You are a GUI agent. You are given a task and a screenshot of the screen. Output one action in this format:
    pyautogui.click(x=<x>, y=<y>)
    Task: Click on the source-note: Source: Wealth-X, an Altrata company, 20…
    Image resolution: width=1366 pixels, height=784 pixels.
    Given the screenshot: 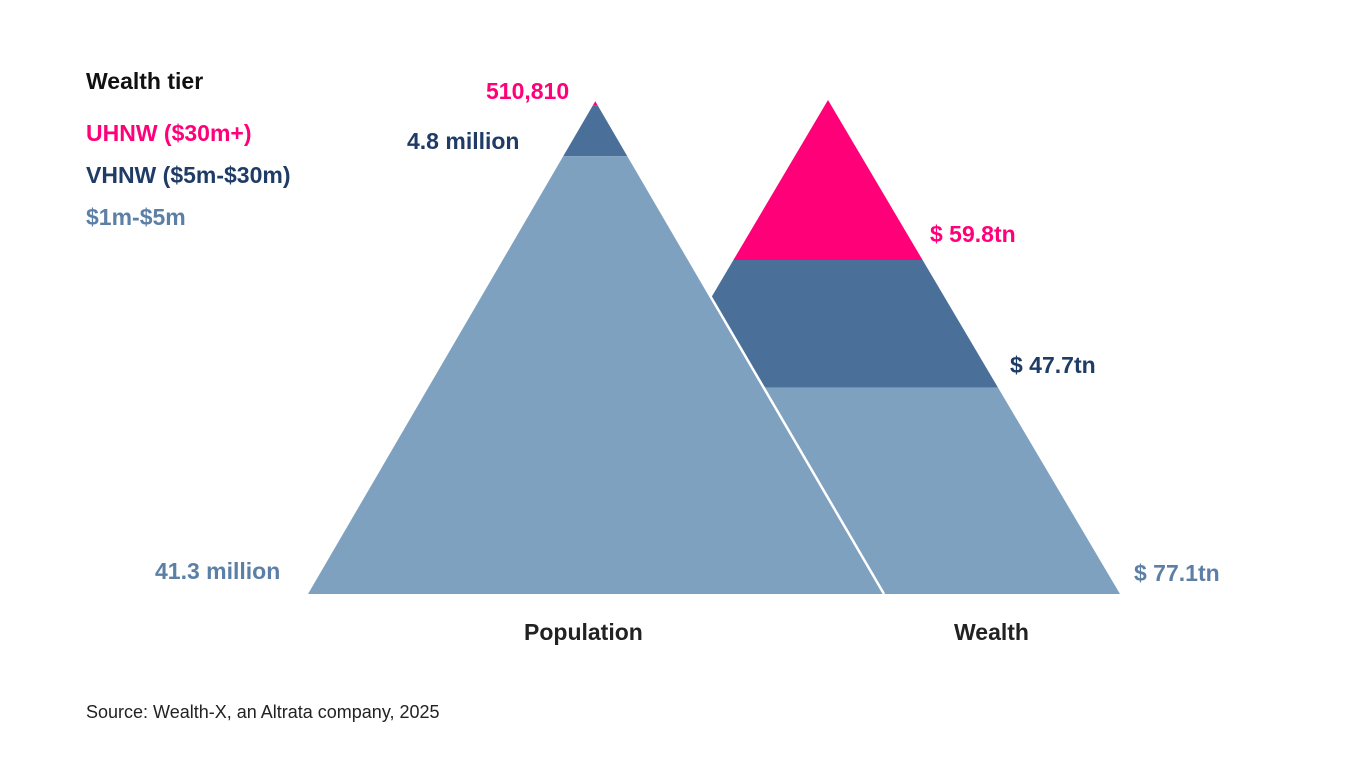 What is the action you would take?
    pyautogui.click(x=263, y=712)
    